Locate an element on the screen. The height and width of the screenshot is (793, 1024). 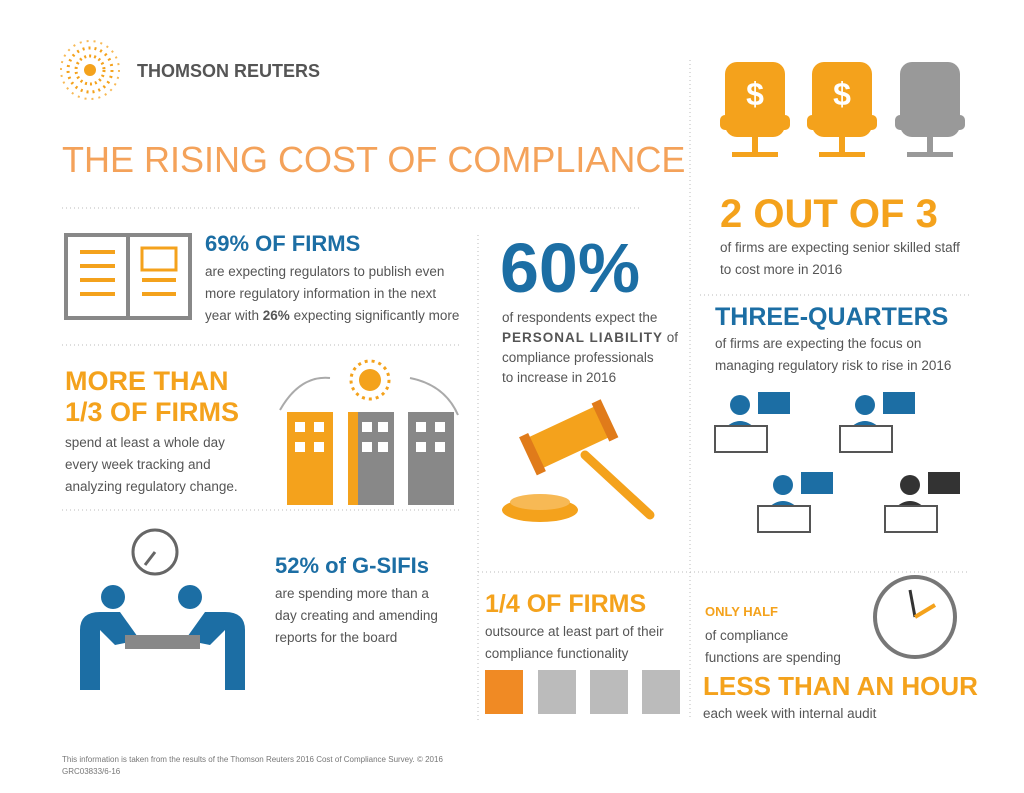
body-line: of compliance is located at coordinates (746, 635).